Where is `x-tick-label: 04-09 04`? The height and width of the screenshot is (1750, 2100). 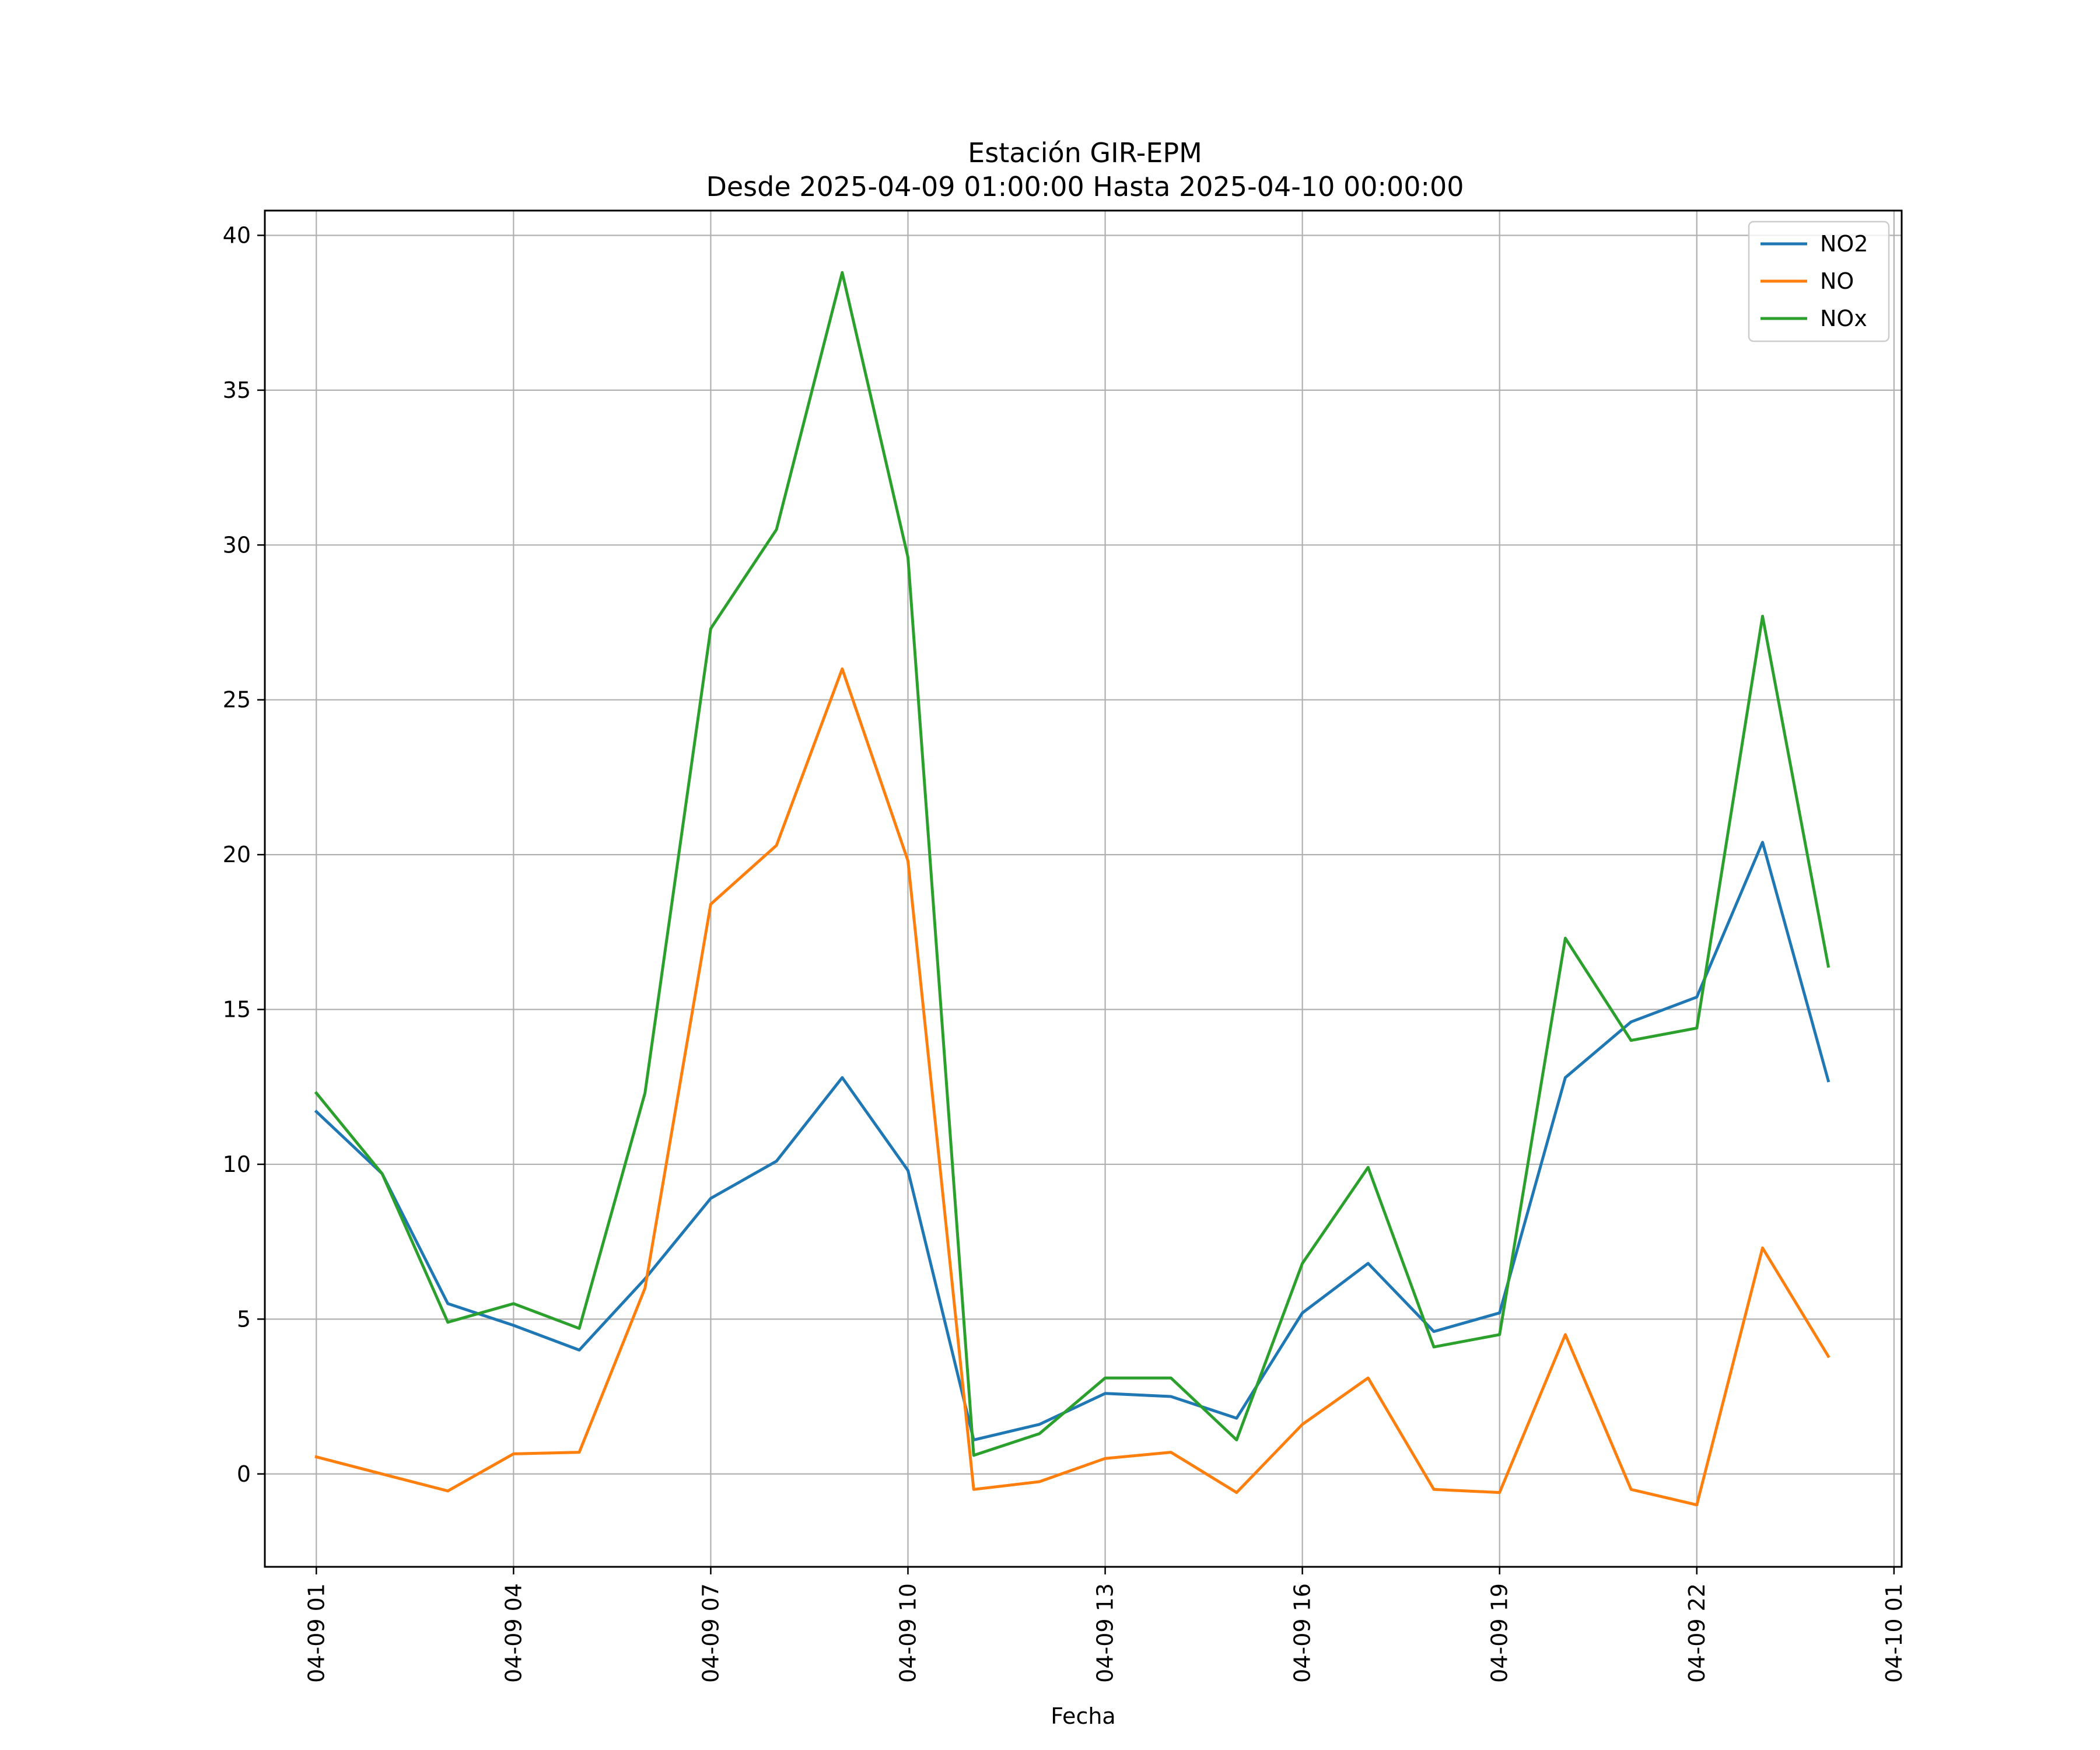 x-tick-label: 04-09 04 is located at coordinates (513, 1633).